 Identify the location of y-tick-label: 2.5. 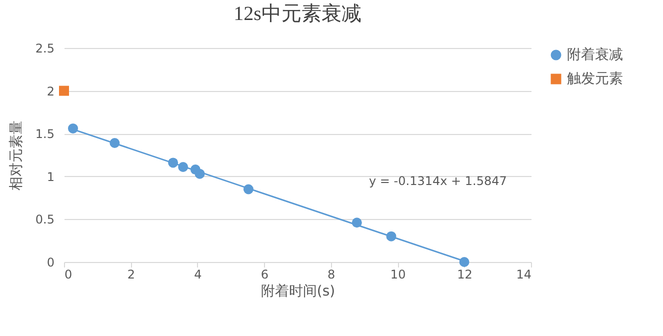
(44, 49).